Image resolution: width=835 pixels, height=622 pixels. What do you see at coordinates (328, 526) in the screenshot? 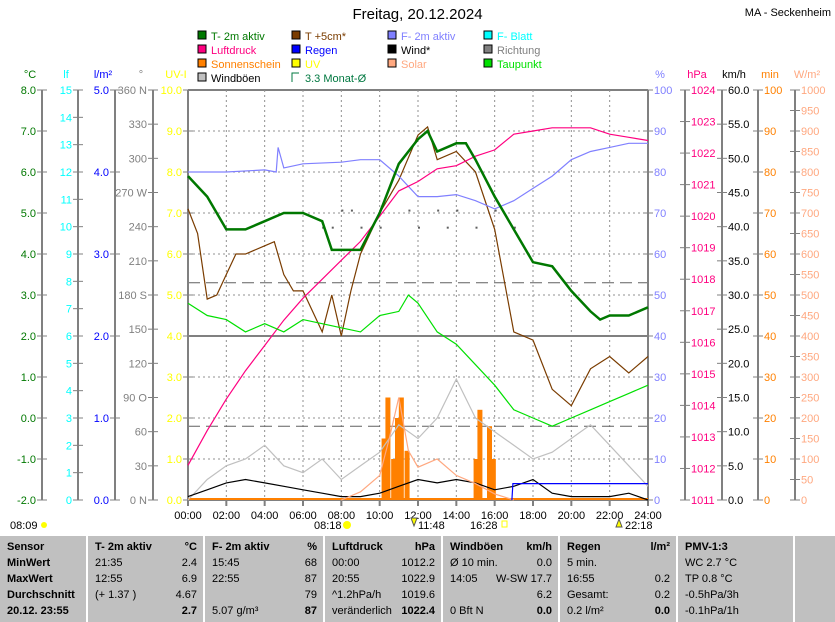
I see `sunrise-time: 08:18` at bounding box center [328, 526].